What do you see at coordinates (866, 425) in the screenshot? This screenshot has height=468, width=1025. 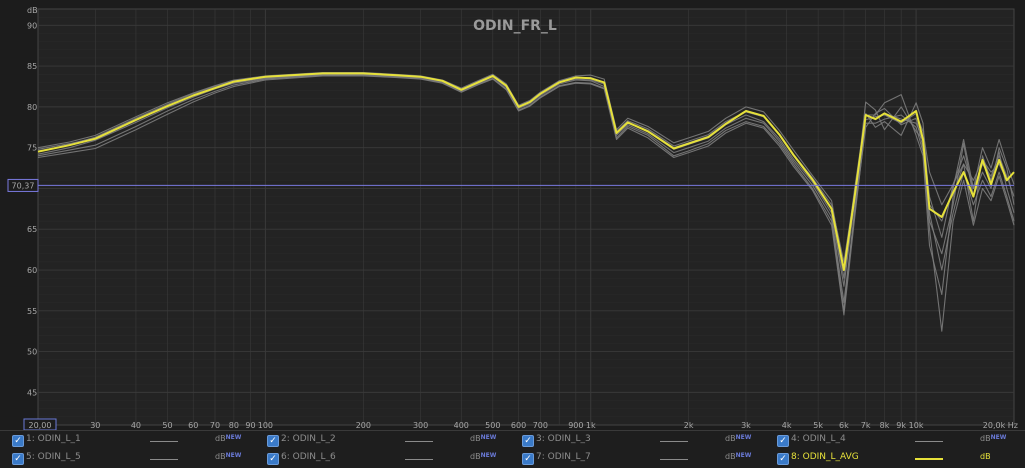 I see `x-tick-label: 7k` at bounding box center [866, 425].